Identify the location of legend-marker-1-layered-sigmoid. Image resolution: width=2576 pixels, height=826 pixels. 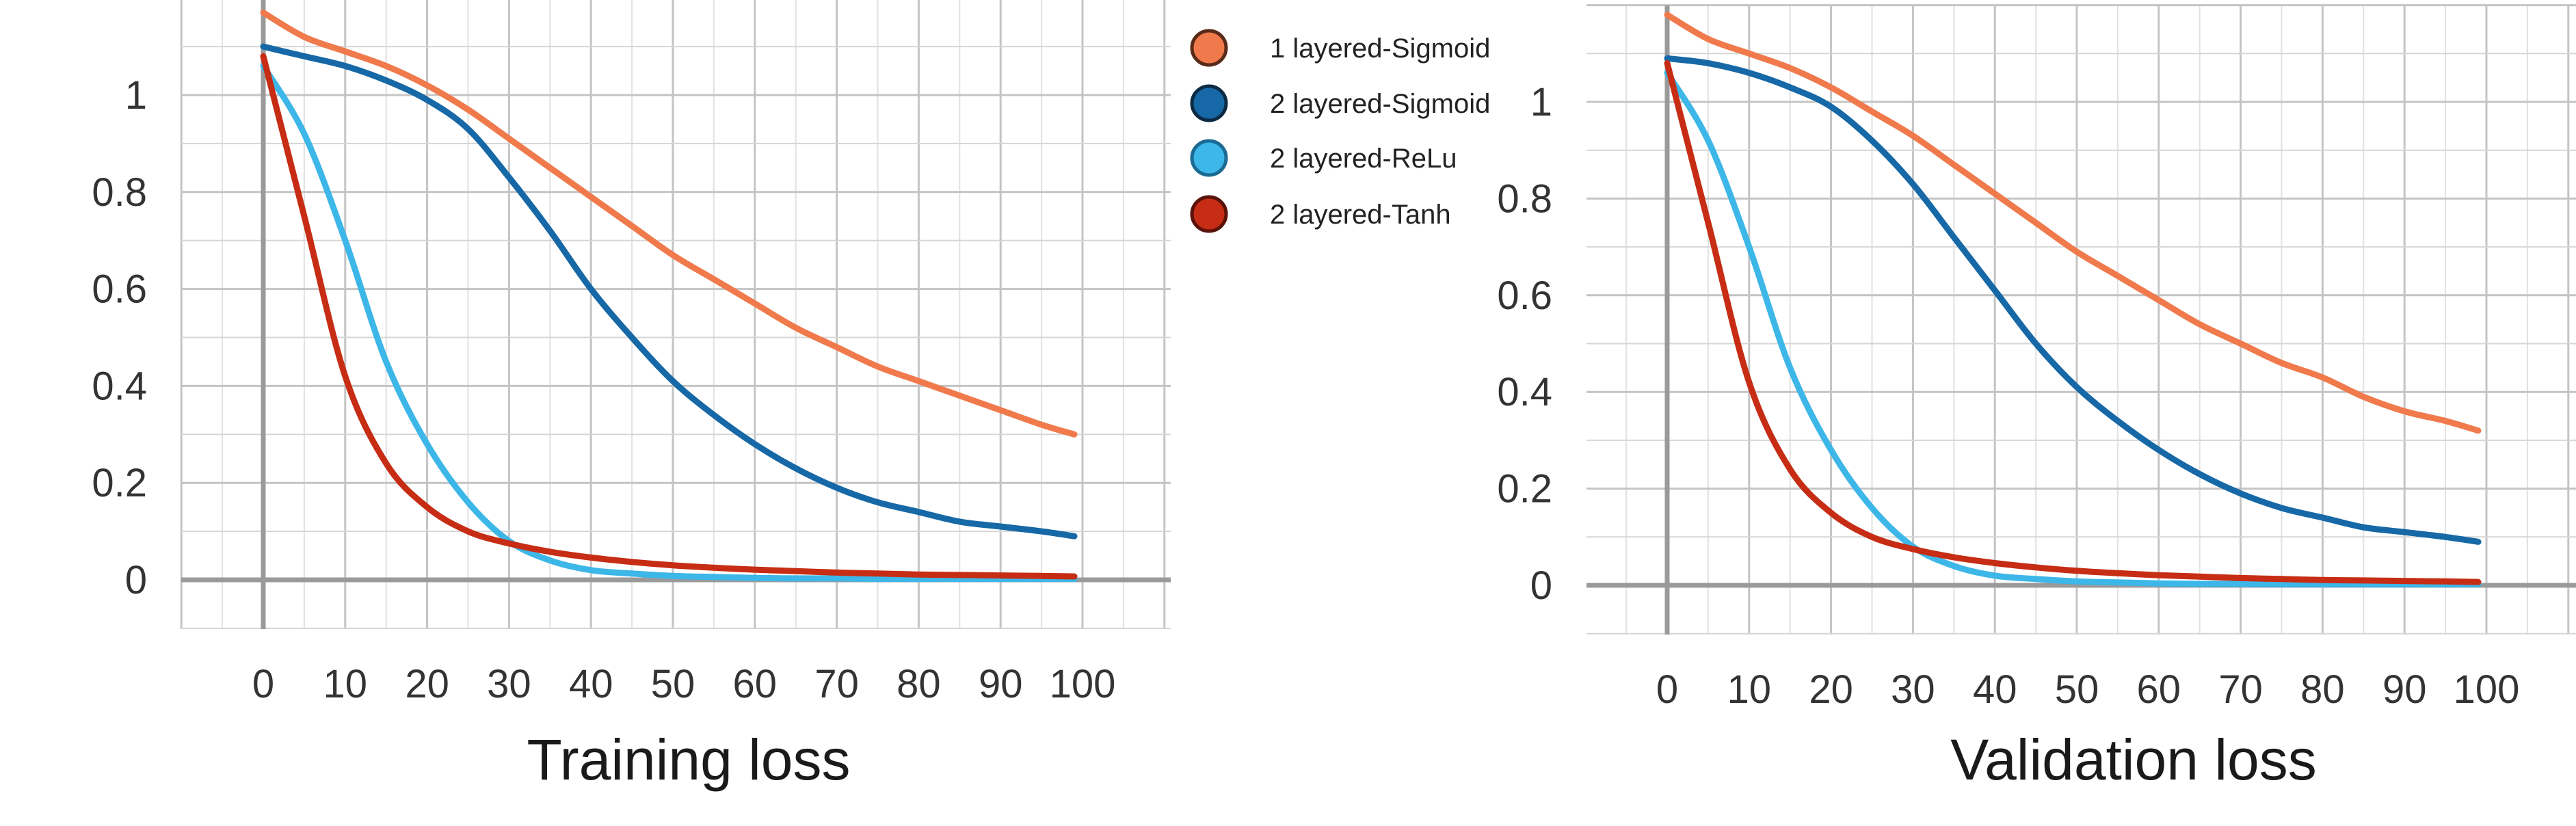
(1209, 48).